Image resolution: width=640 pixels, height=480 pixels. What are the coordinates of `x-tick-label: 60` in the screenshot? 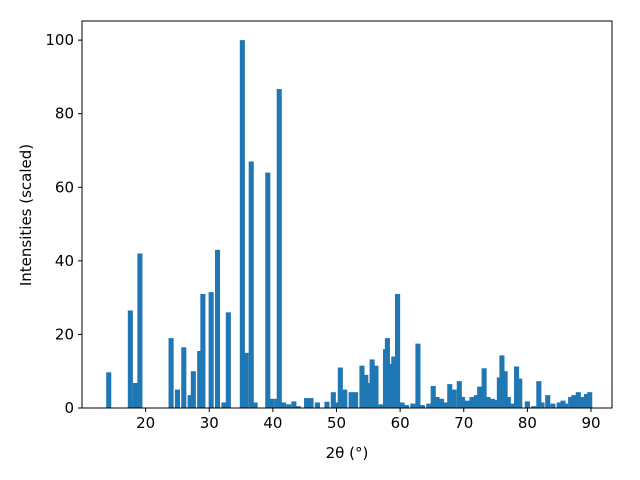 It's located at (400, 423).